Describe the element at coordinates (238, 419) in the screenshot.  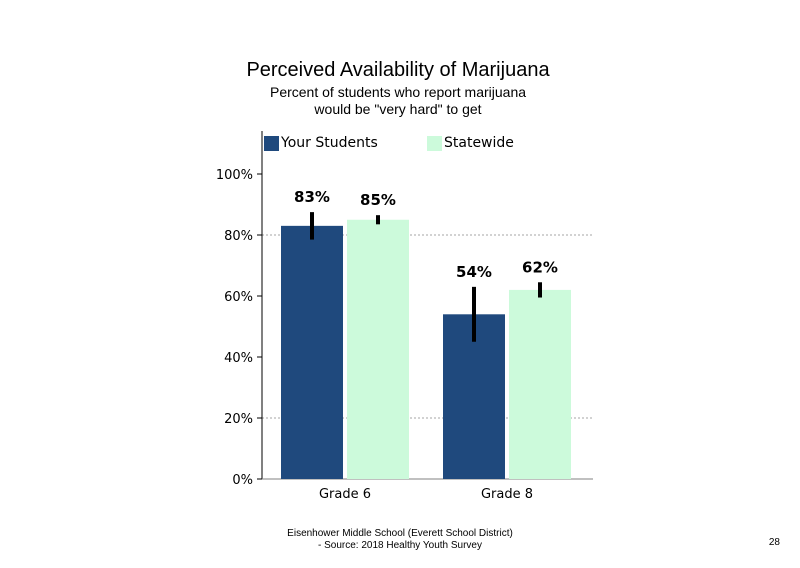
I see `y-tick-label: 20%` at that location.